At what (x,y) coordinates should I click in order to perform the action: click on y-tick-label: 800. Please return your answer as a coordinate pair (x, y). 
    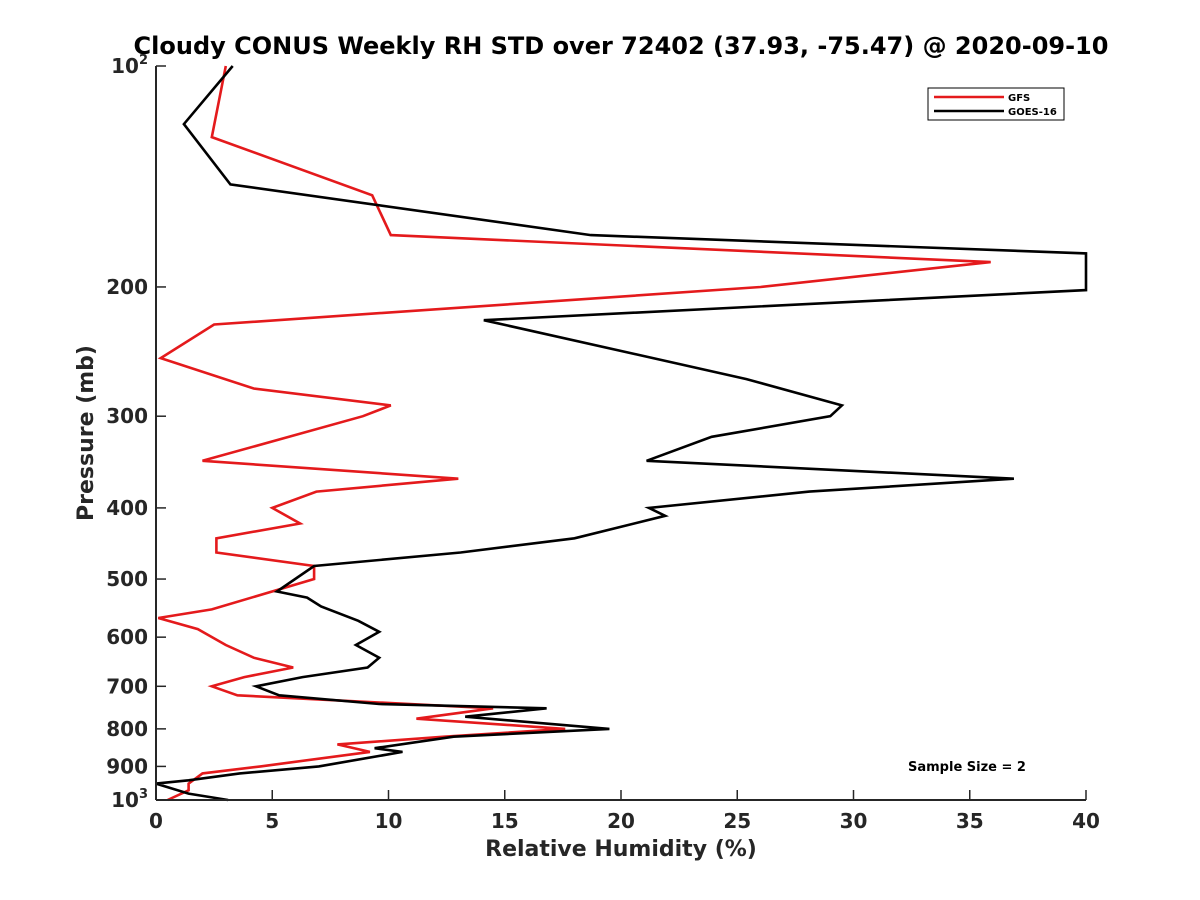
    Looking at the image, I should click on (127, 729).